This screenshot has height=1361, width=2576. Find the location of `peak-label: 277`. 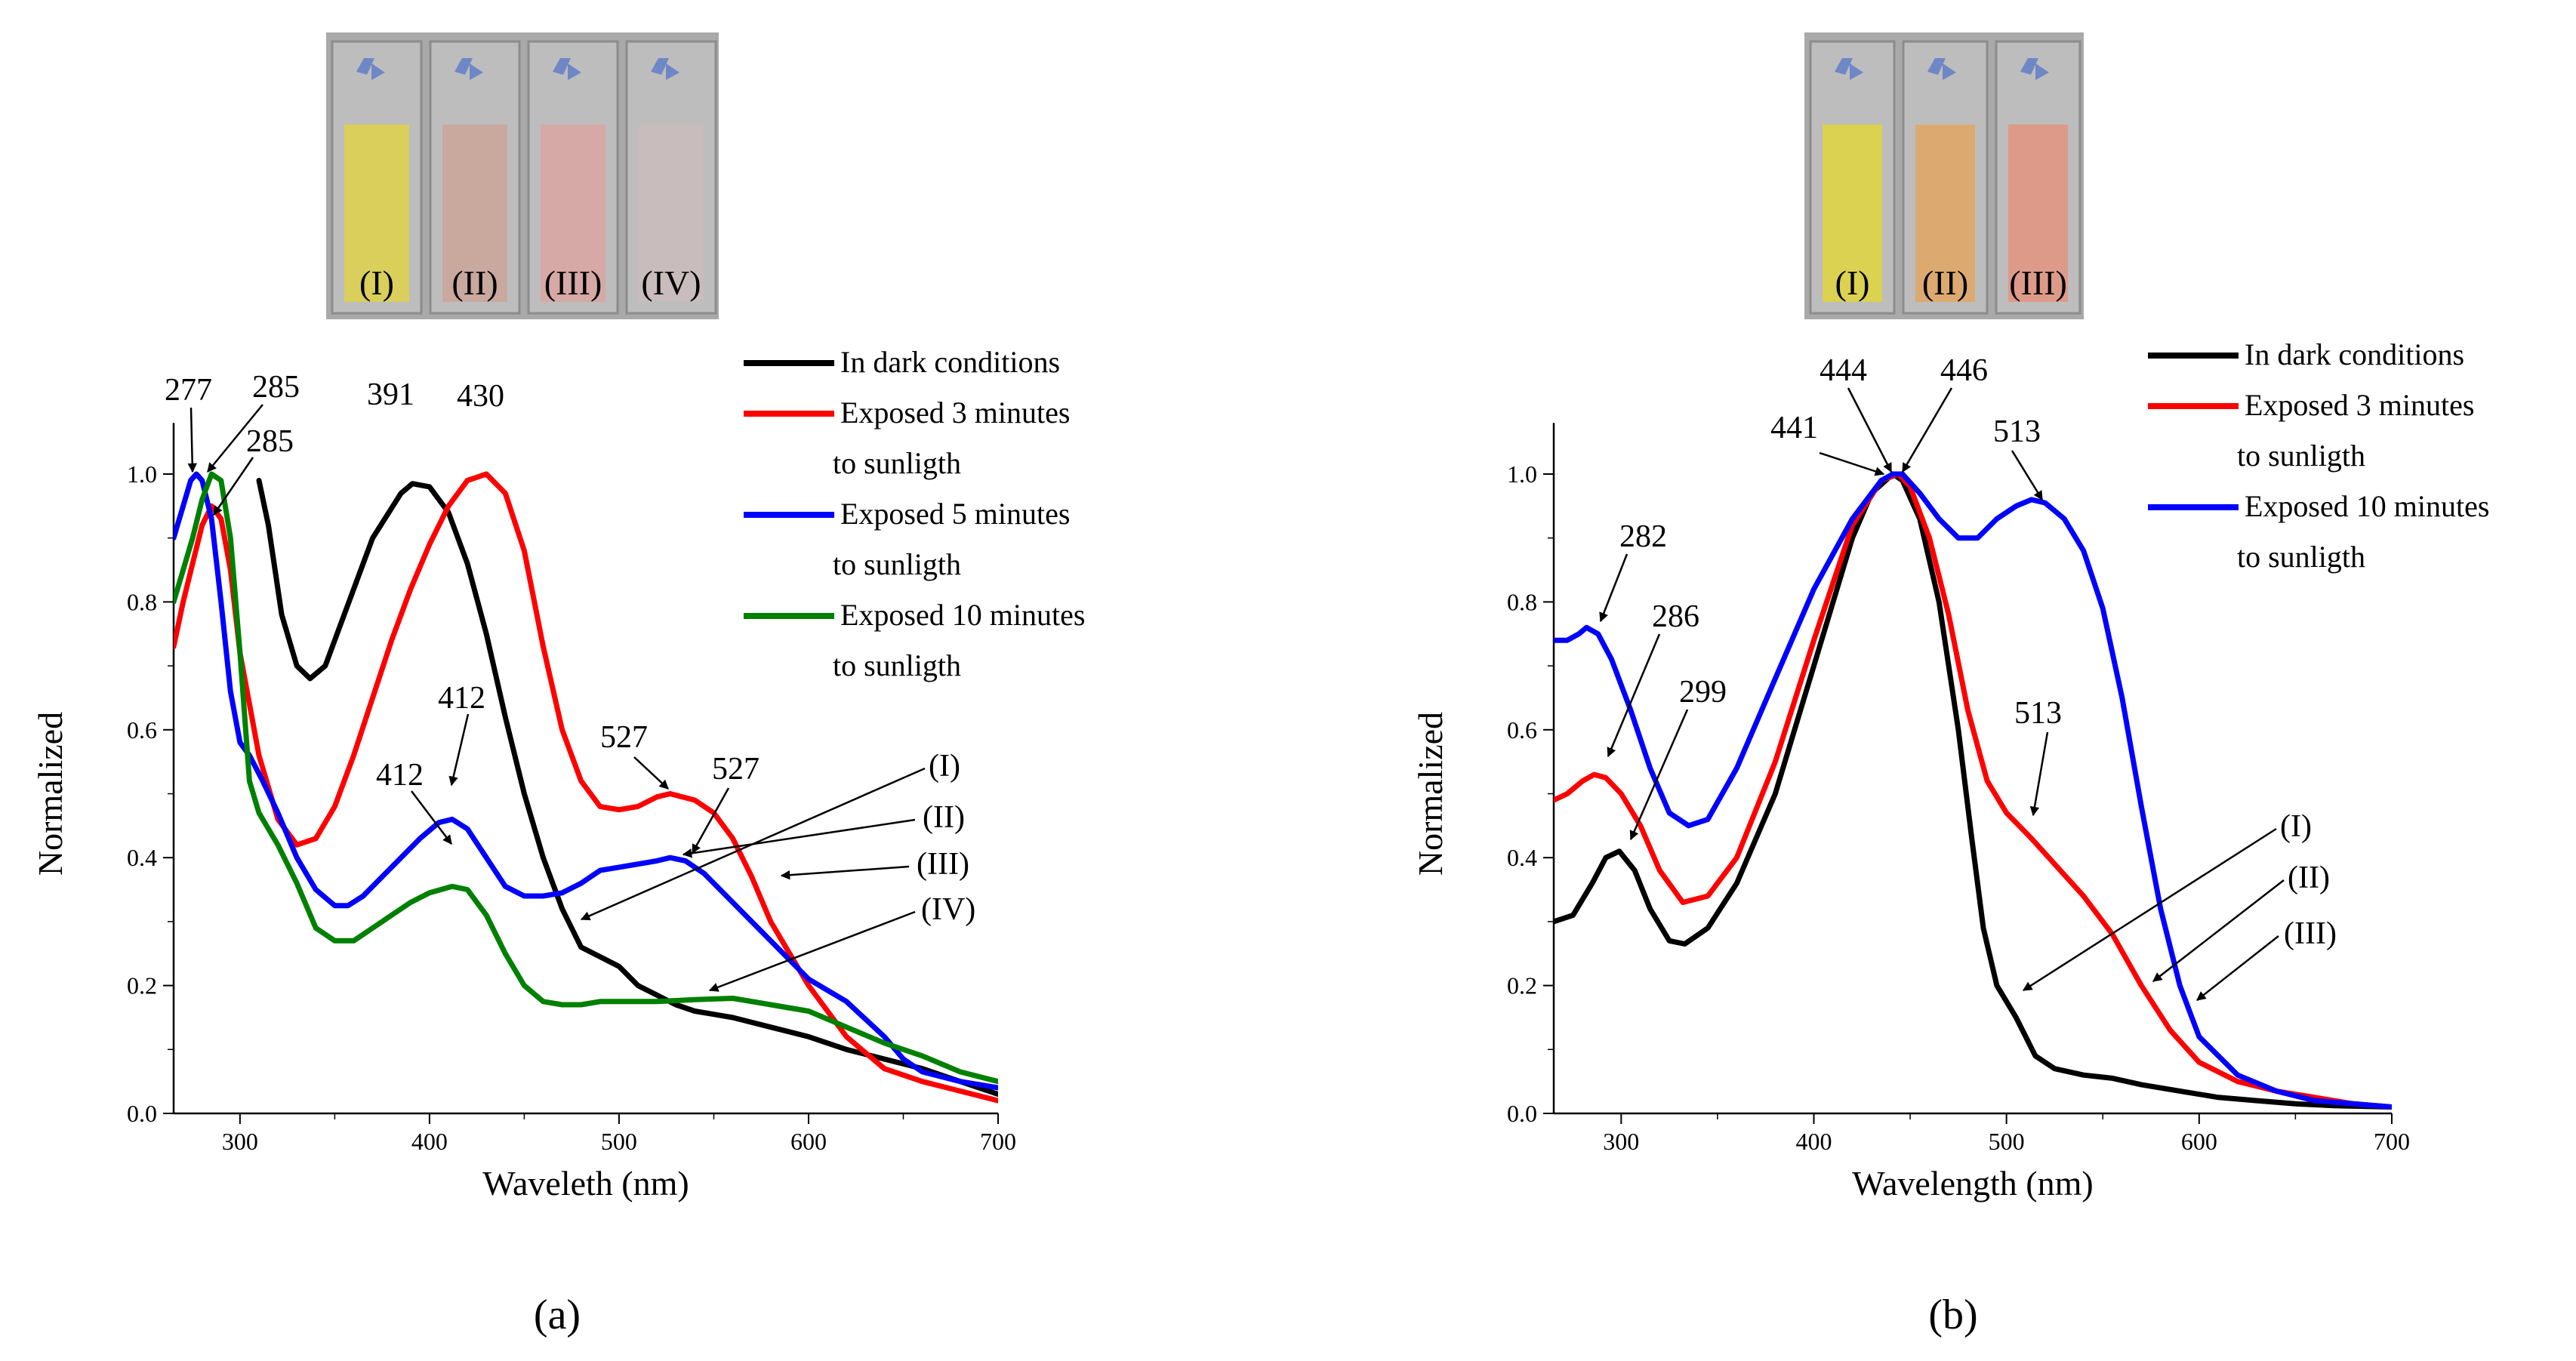

peak-label: 277 is located at coordinates (188, 390).